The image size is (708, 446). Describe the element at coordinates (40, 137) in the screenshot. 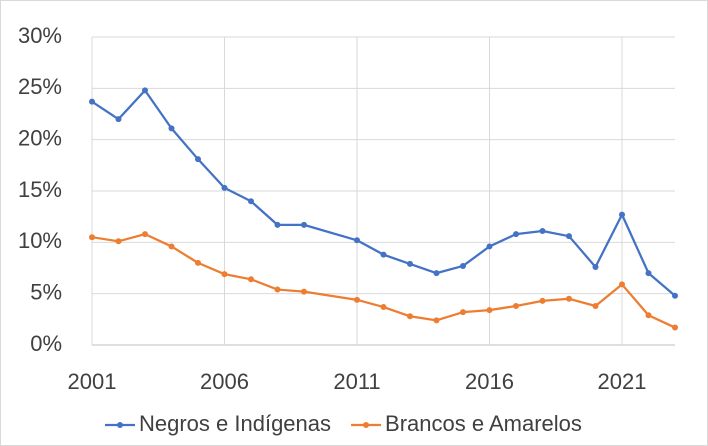

I see `y-tick-label: 20%` at that location.